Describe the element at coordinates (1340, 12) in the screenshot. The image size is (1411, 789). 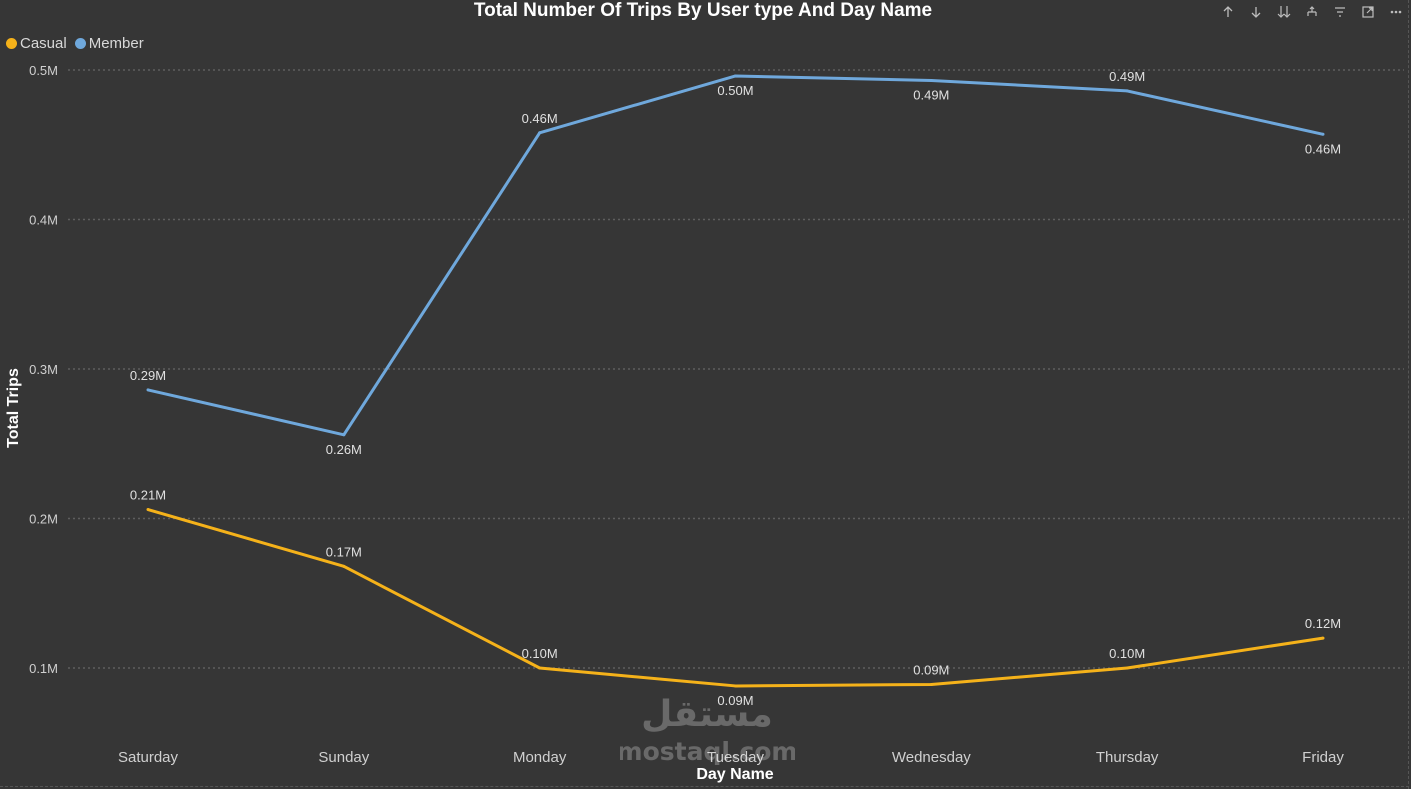
I see `filter-icon` at that location.